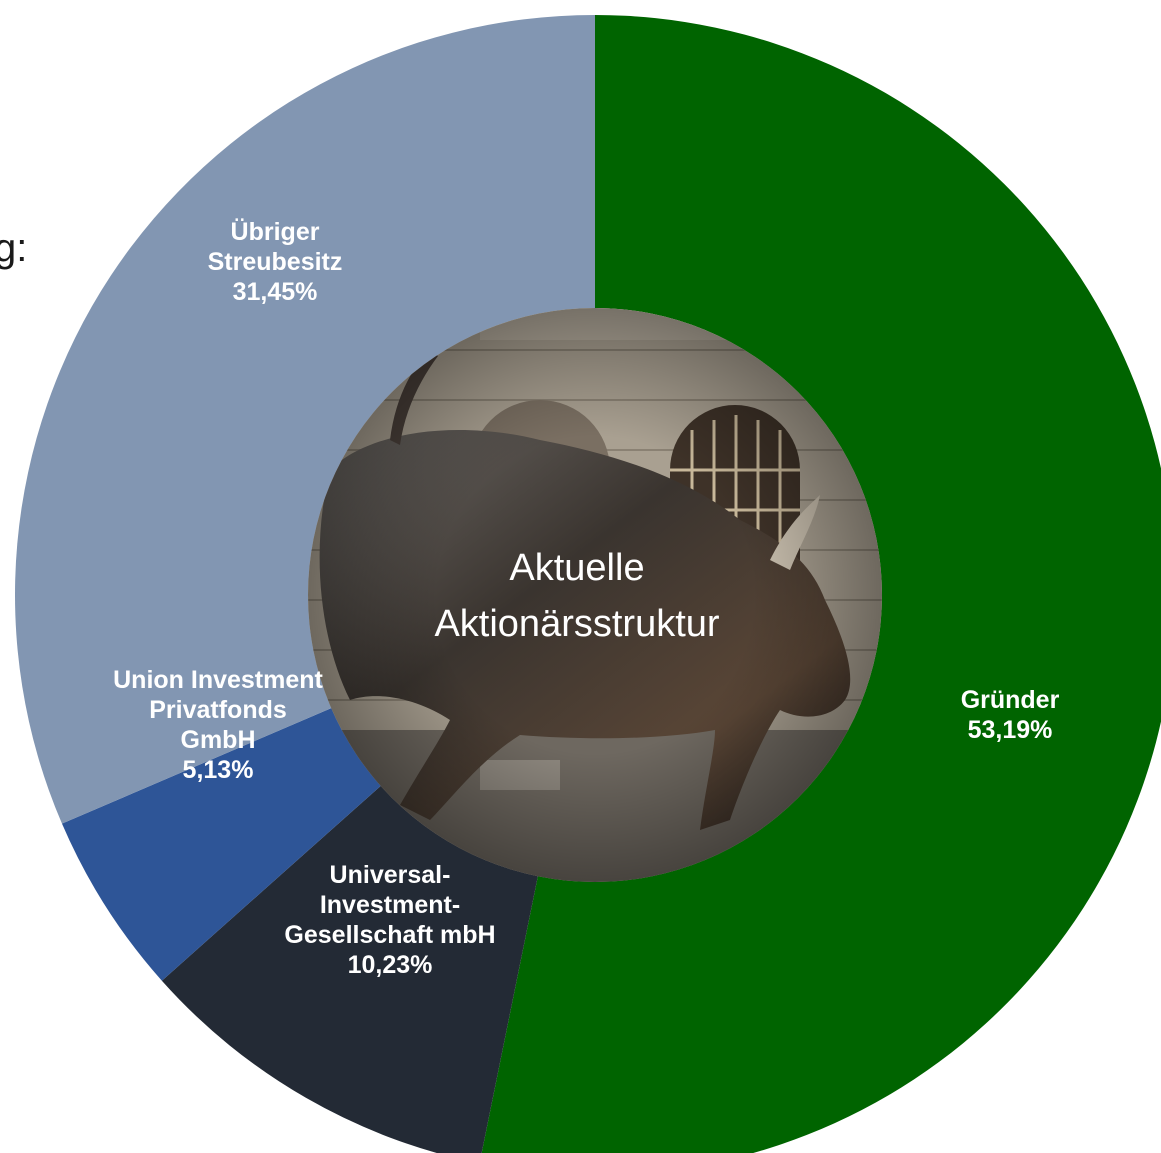 The image size is (1161, 1153). Describe the element at coordinates (389, 935) in the screenshot. I see `slice-name-label: Gesellschaft mbH` at that location.